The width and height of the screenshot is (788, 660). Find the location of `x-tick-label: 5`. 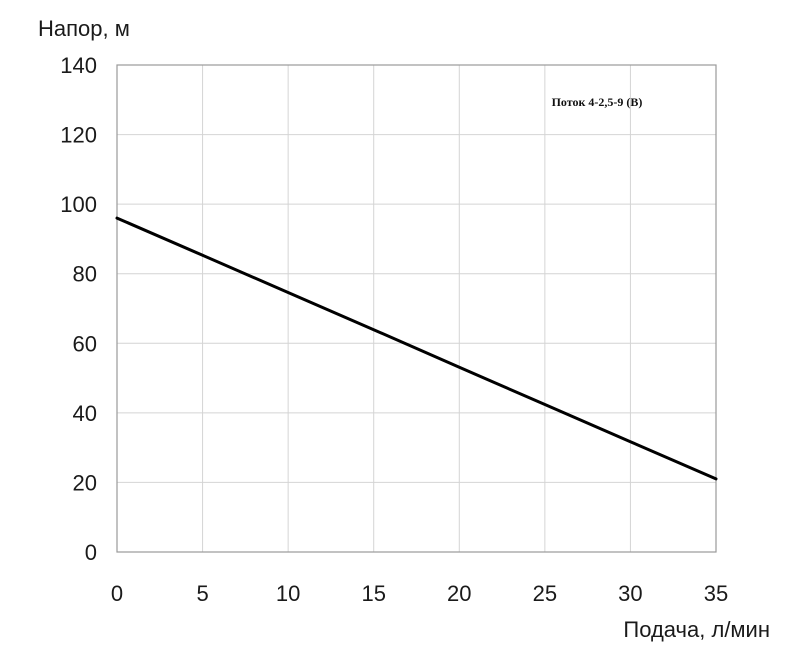

x-tick-label: 5 is located at coordinates (202, 593).